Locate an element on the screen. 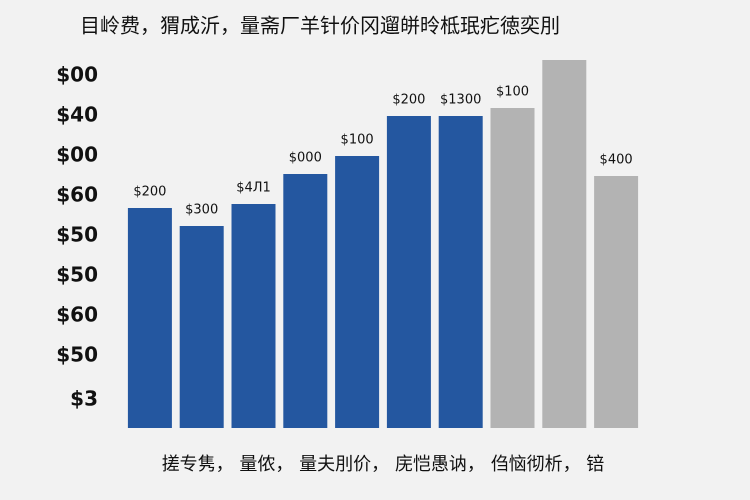 This screenshot has height=500, width=750. bar-label: $000 is located at coordinates (305, 158).